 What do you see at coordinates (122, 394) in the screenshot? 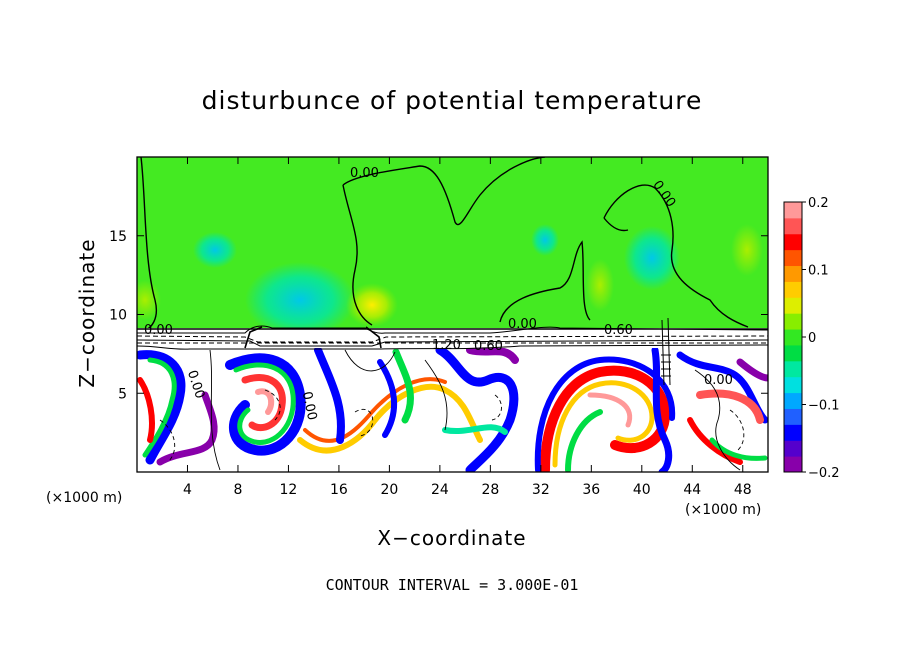
I see `y-tick-label: 5` at bounding box center [122, 394].